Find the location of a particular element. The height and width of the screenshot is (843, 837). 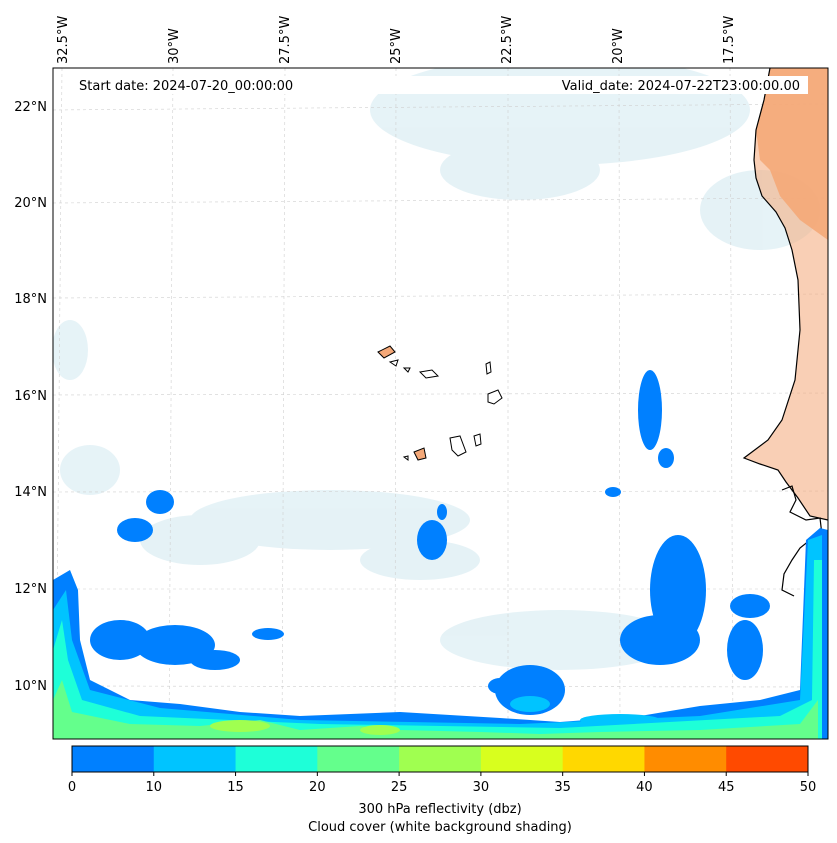

lat-label-20n: 20°N is located at coordinates (30, 203).